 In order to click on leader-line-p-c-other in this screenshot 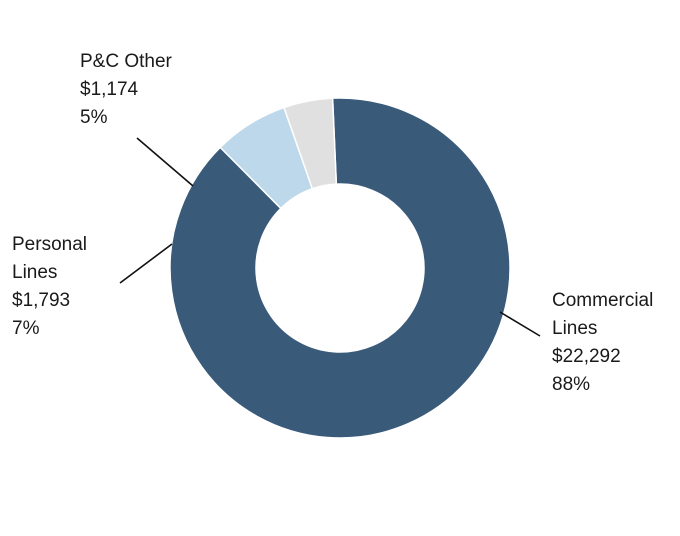, I will do `click(165, 162)`.